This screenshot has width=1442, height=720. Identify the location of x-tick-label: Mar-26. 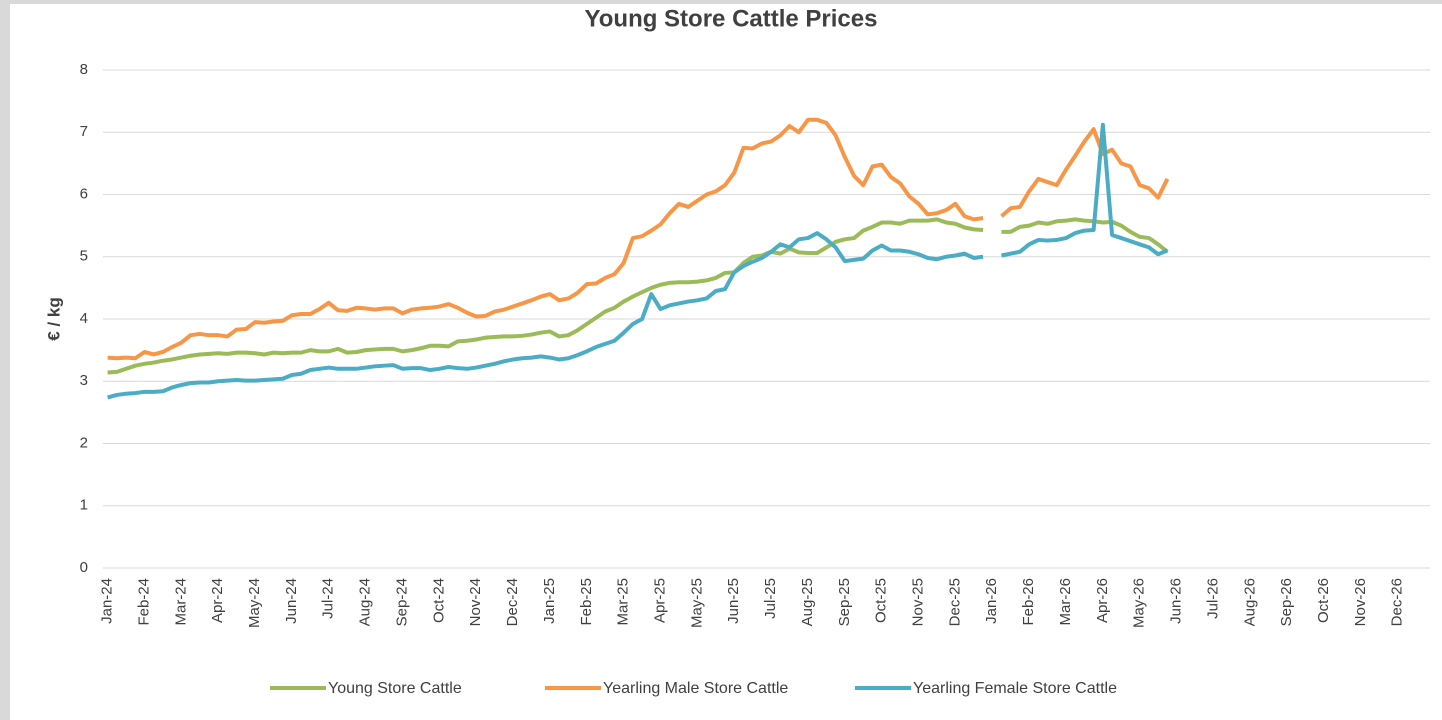
(1065, 602).